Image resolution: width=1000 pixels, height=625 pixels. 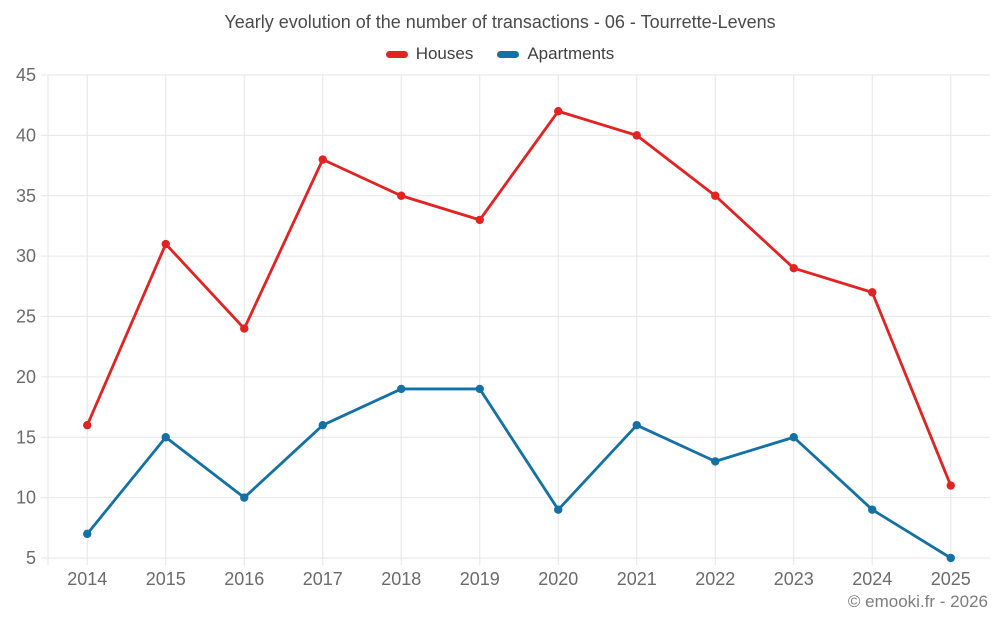 I want to click on svg-text: 2017, so click(x=323, y=579).